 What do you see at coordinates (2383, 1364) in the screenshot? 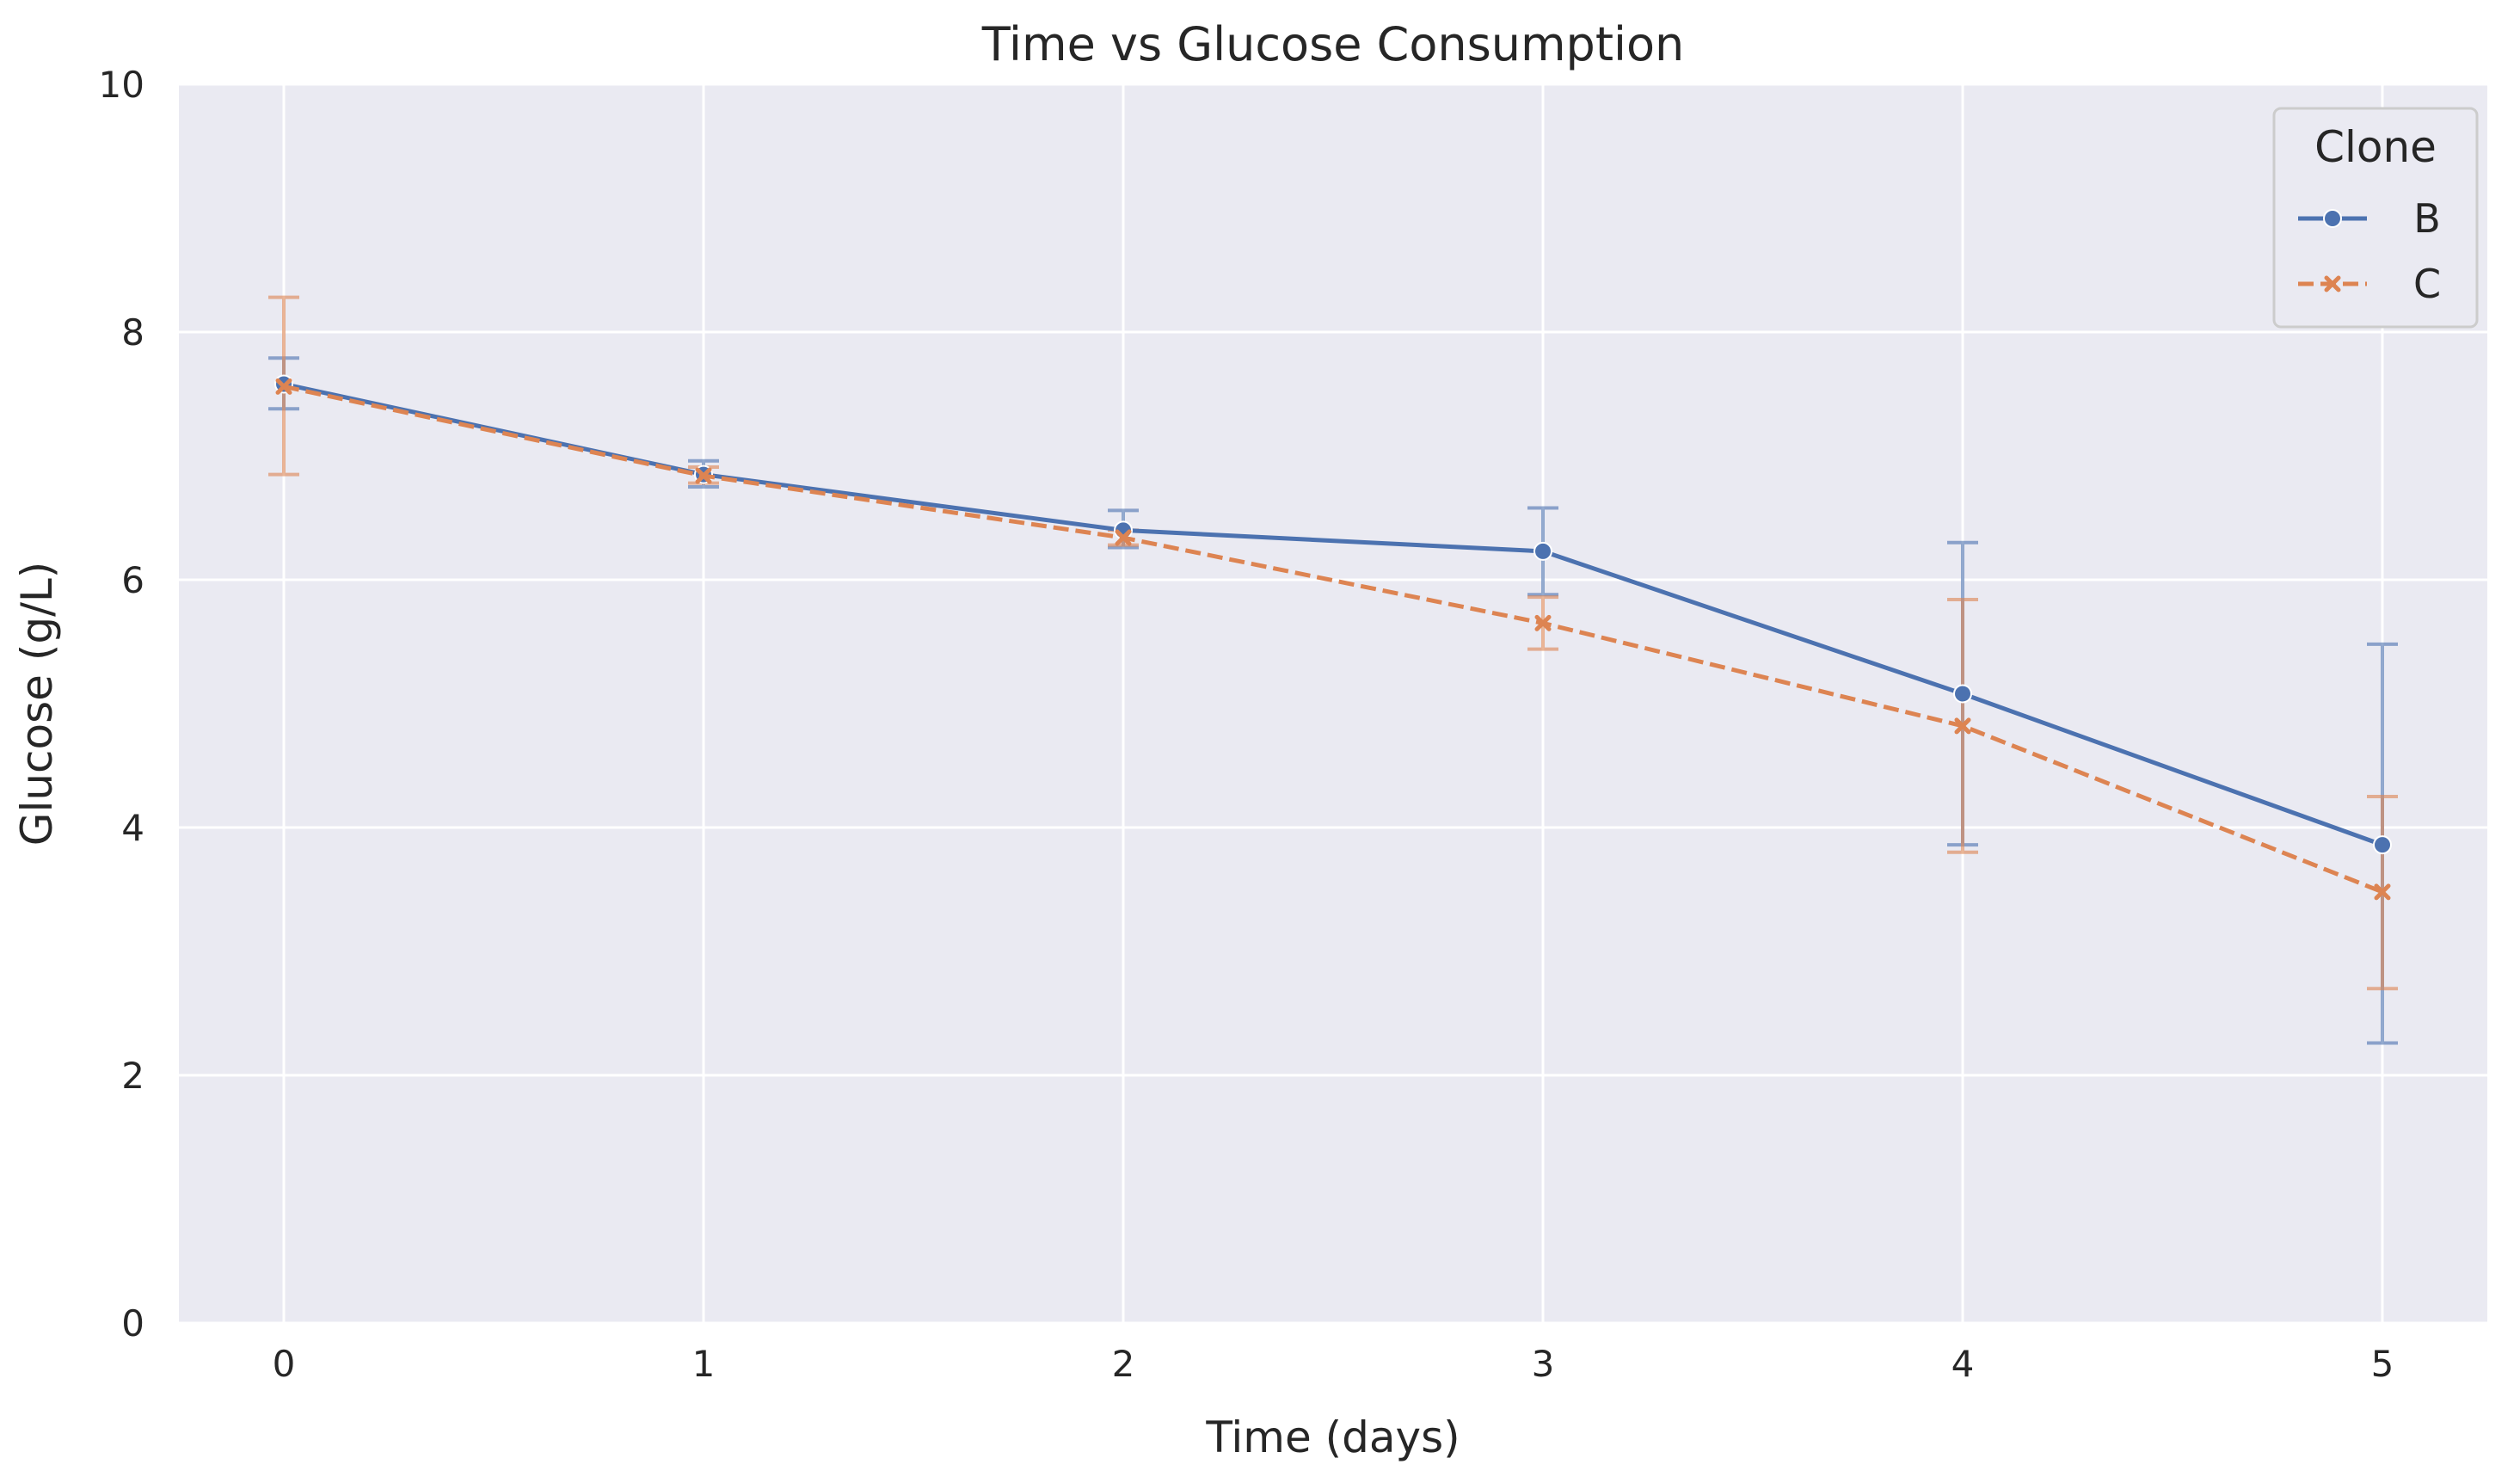
I see `x-tick-label-5: 5` at bounding box center [2383, 1364].